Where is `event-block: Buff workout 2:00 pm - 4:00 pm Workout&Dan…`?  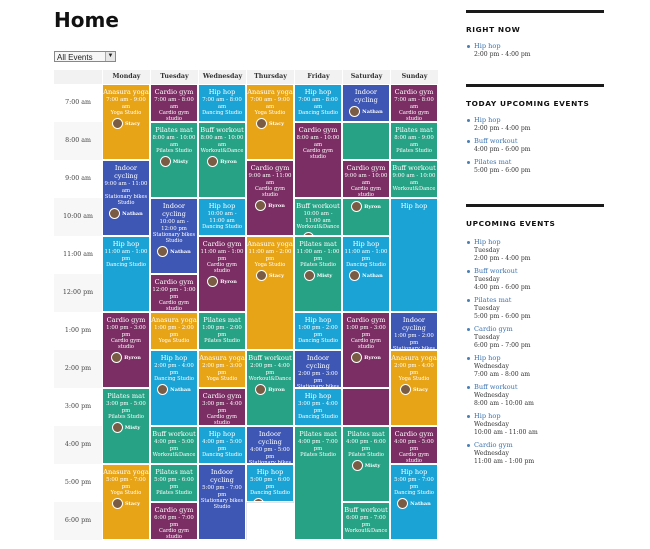 event-block: Buff workout 2:00 pm - 4:00 pm Workout&Dan… is located at coordinates (270, 388).